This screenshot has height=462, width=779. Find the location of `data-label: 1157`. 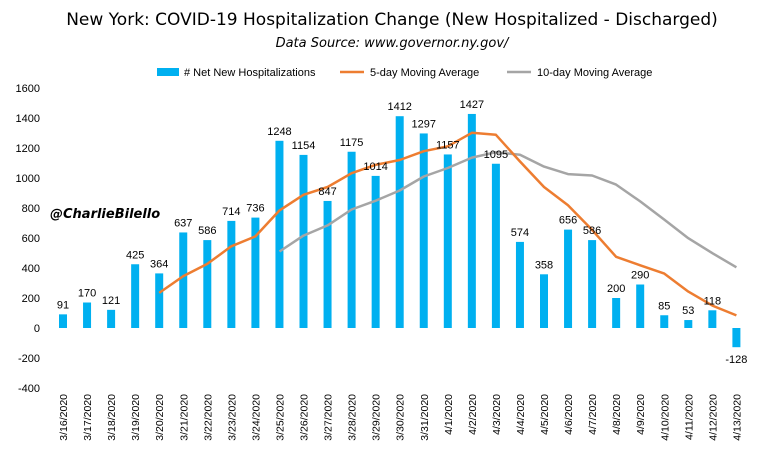

data-label: 1157 is located at coordinates (448, 145).